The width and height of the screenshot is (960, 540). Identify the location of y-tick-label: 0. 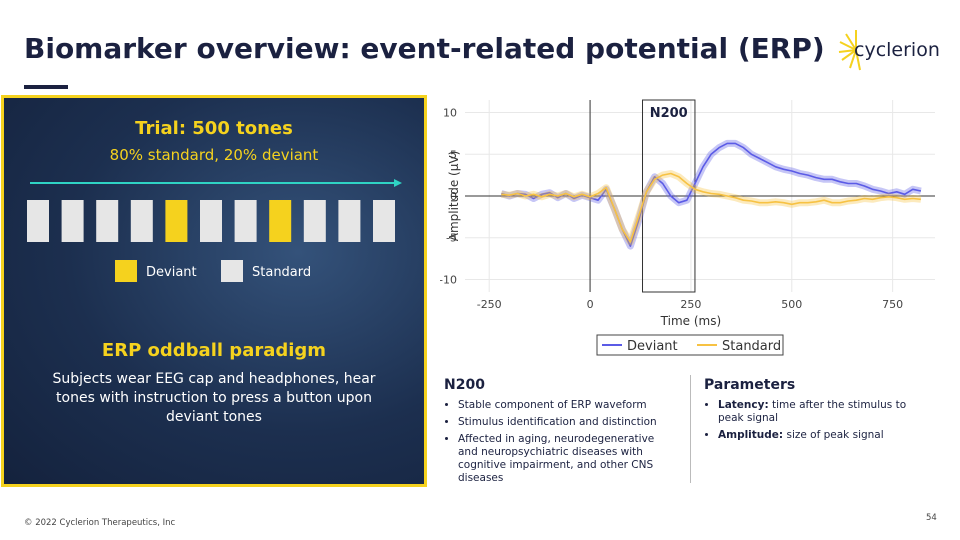
(453, 196).